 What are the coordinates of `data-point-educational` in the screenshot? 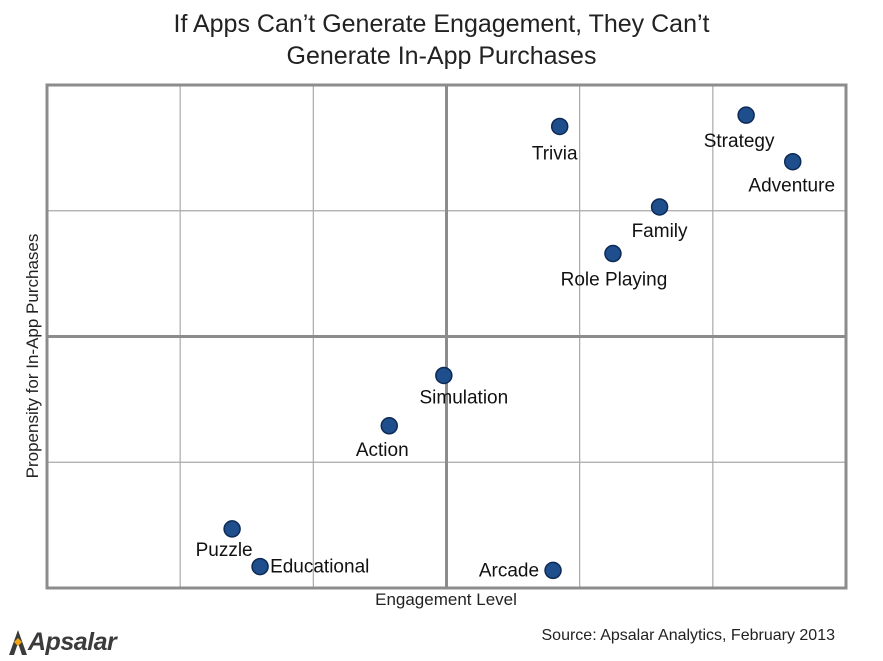 It's located at (260, 566).